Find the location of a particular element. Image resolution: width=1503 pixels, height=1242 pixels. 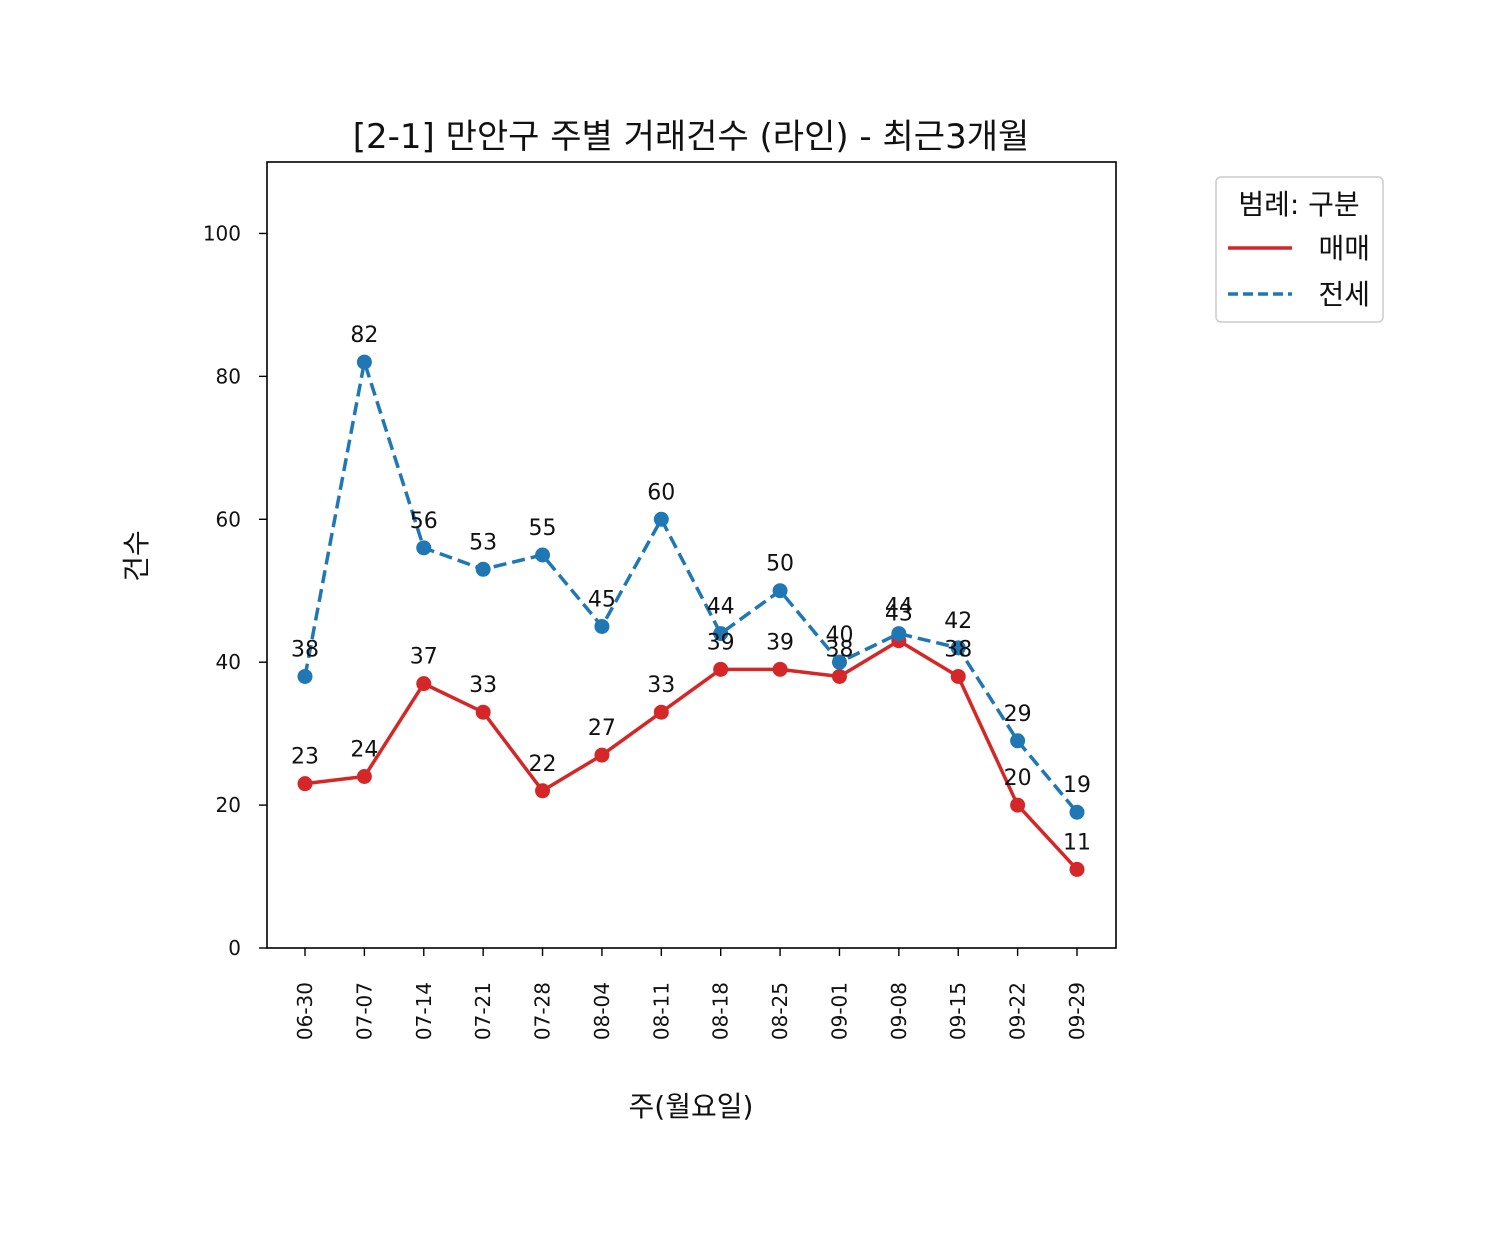

legend-title: 범례: 구분 is located at coordinates (1298, 204).